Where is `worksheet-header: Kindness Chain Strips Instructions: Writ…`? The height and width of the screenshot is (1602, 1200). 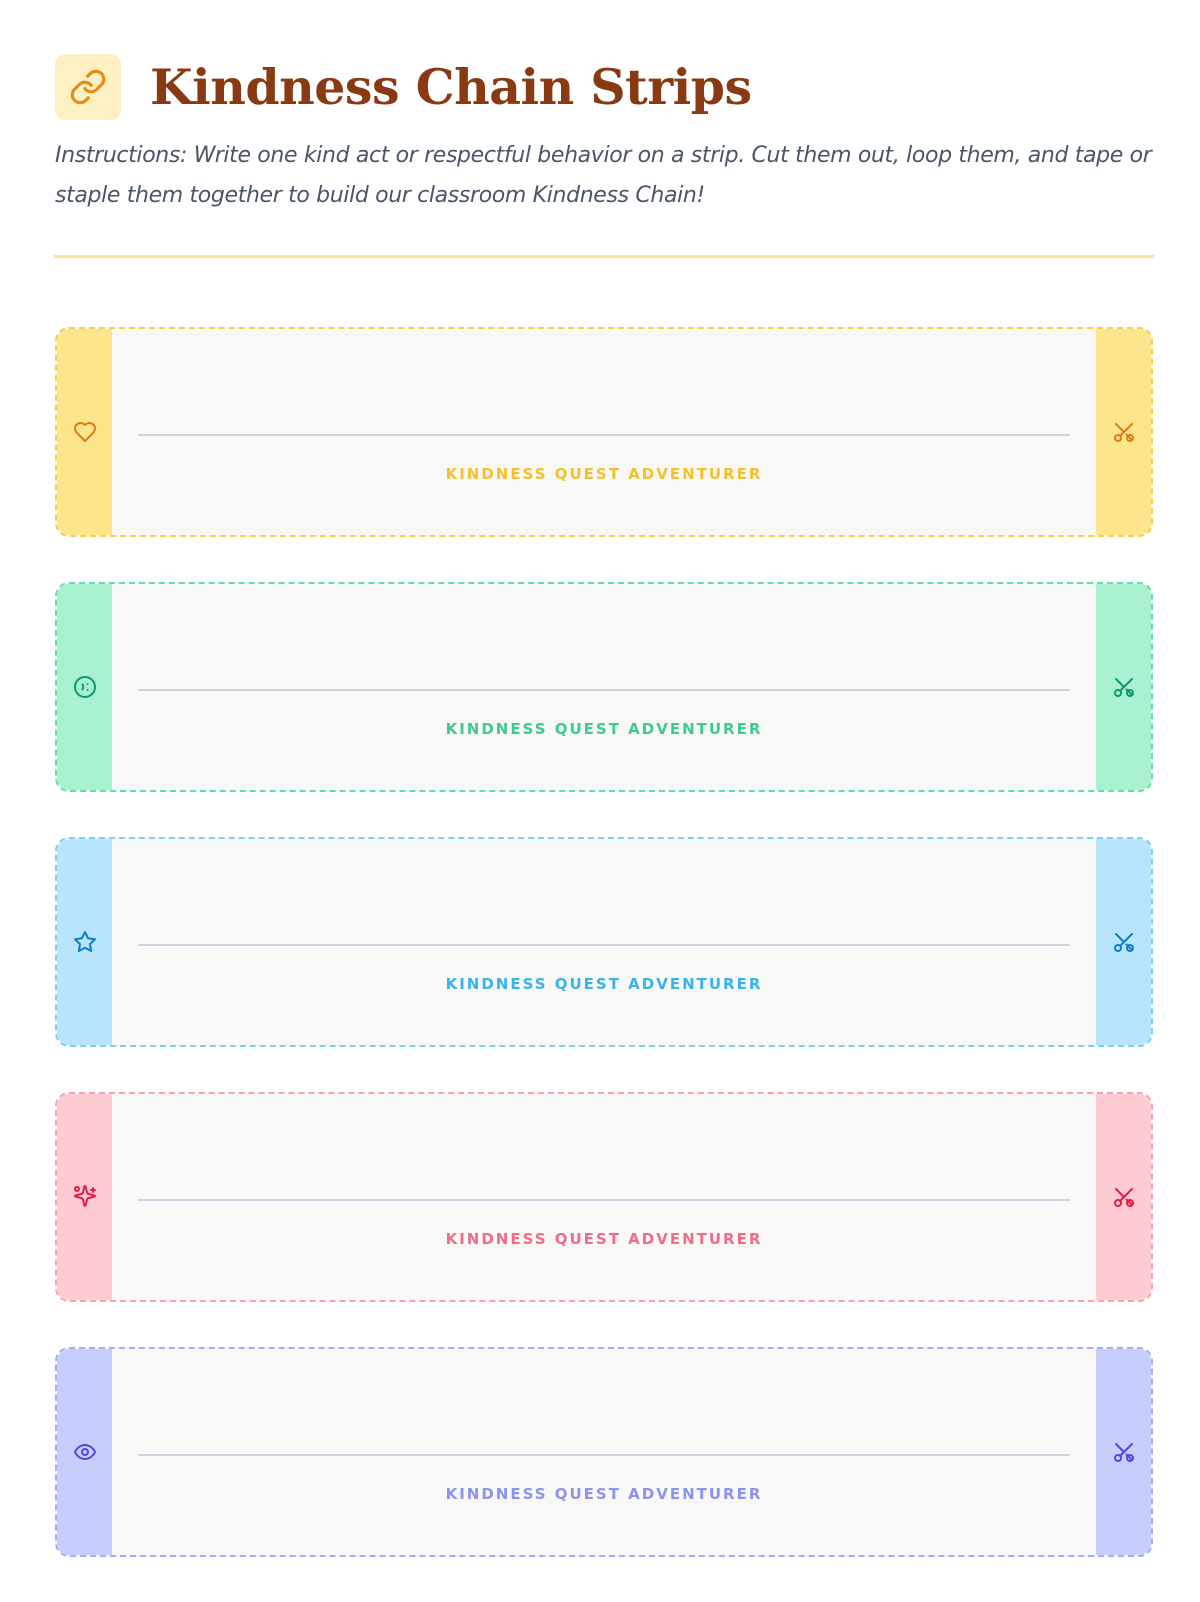
worksheet-header: Kindness Chain Strips Instructions: Writ… is located at coordinates (605, 135).